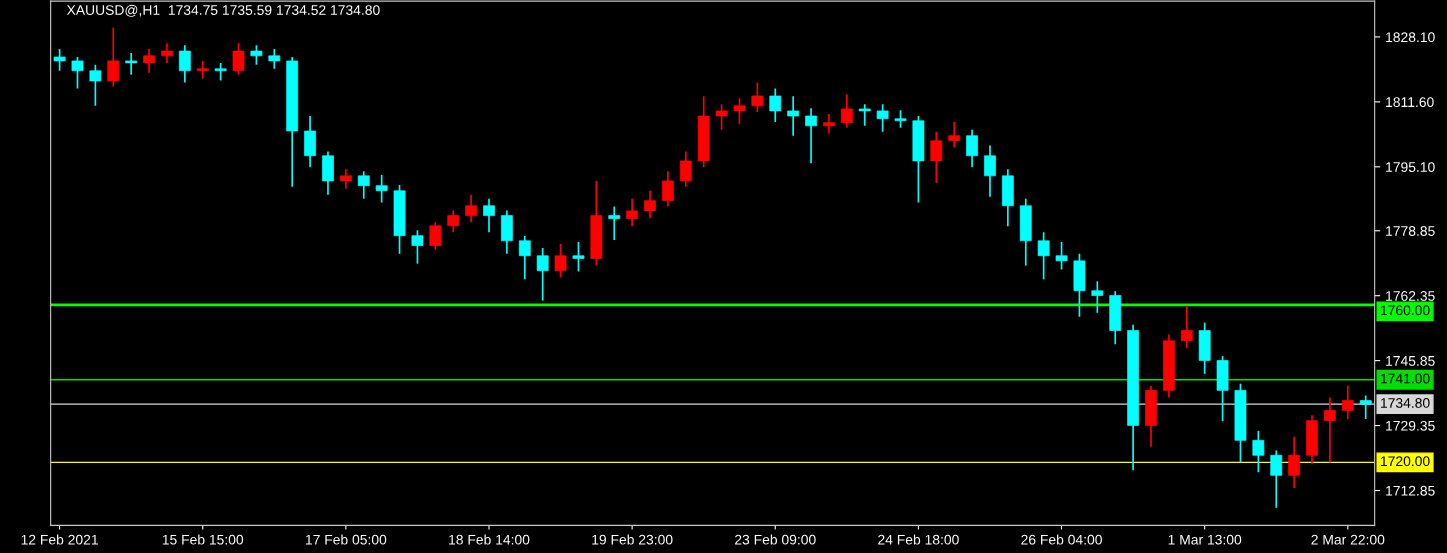 The height and width of the screenshot is (553, 1447). Describe the element at coordinates (223, 10) in the screenshot. I see `chart-title: XAUUSD@,H1 1734.75 1735.59 1734.52 1734.80` at that location.